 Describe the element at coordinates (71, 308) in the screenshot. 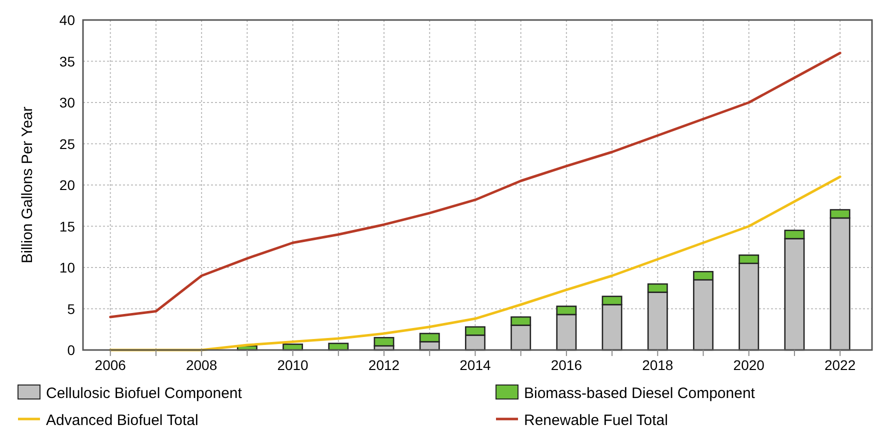

I see `y-tick-label: 5` at that location.